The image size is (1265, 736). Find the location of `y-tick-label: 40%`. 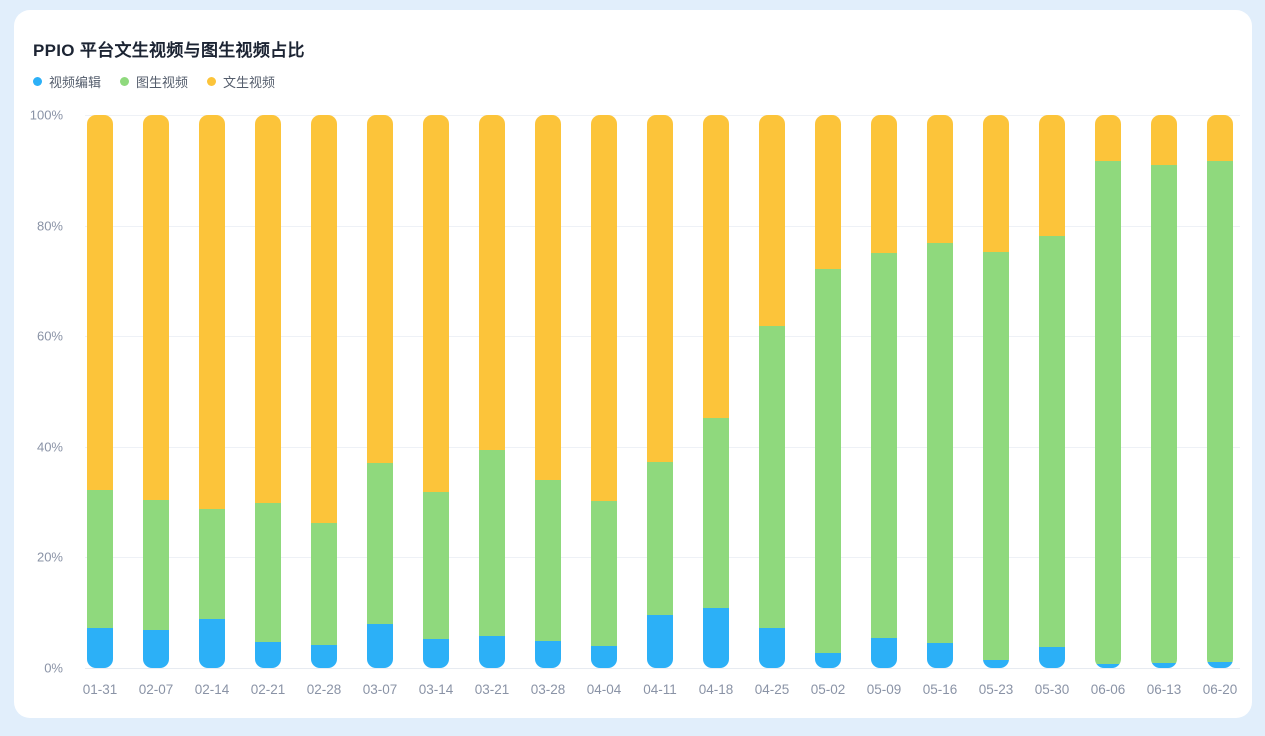

y-tick-label: 40% is located at coordinates (49, 447).